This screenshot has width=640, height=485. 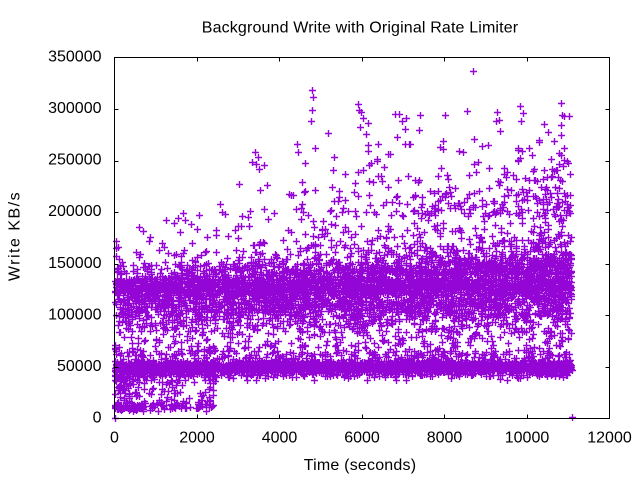 I want to click on svg-text: 6000, so click(x=362, y=438).